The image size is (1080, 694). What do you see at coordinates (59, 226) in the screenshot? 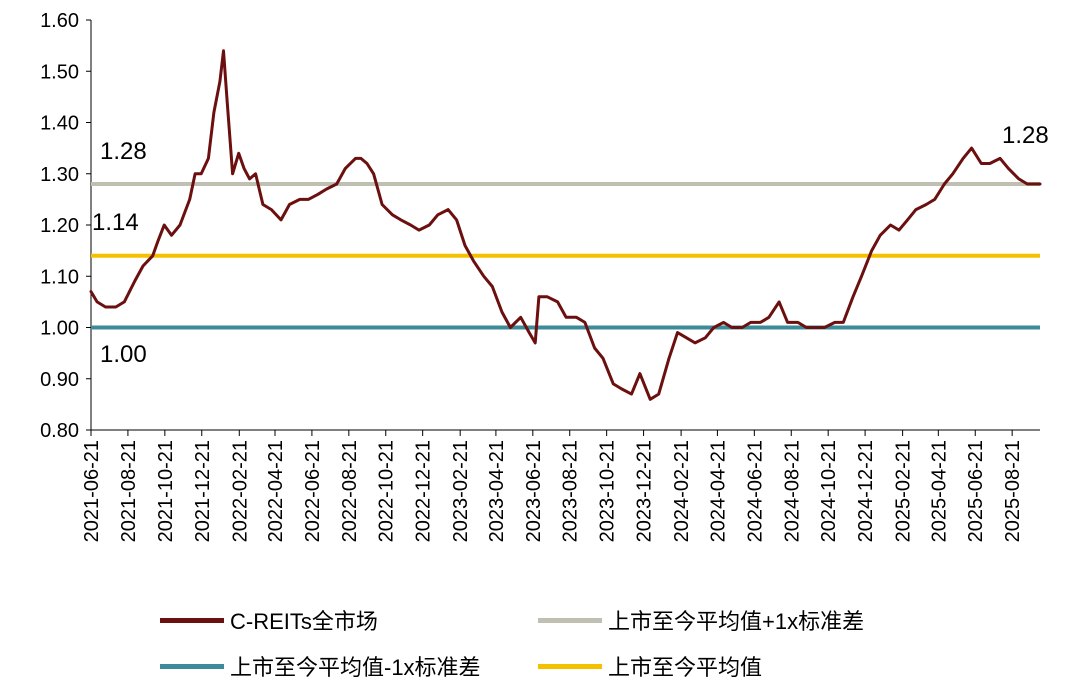
I see `y-tick-label: 1.20` at bounding box center [59, 226].